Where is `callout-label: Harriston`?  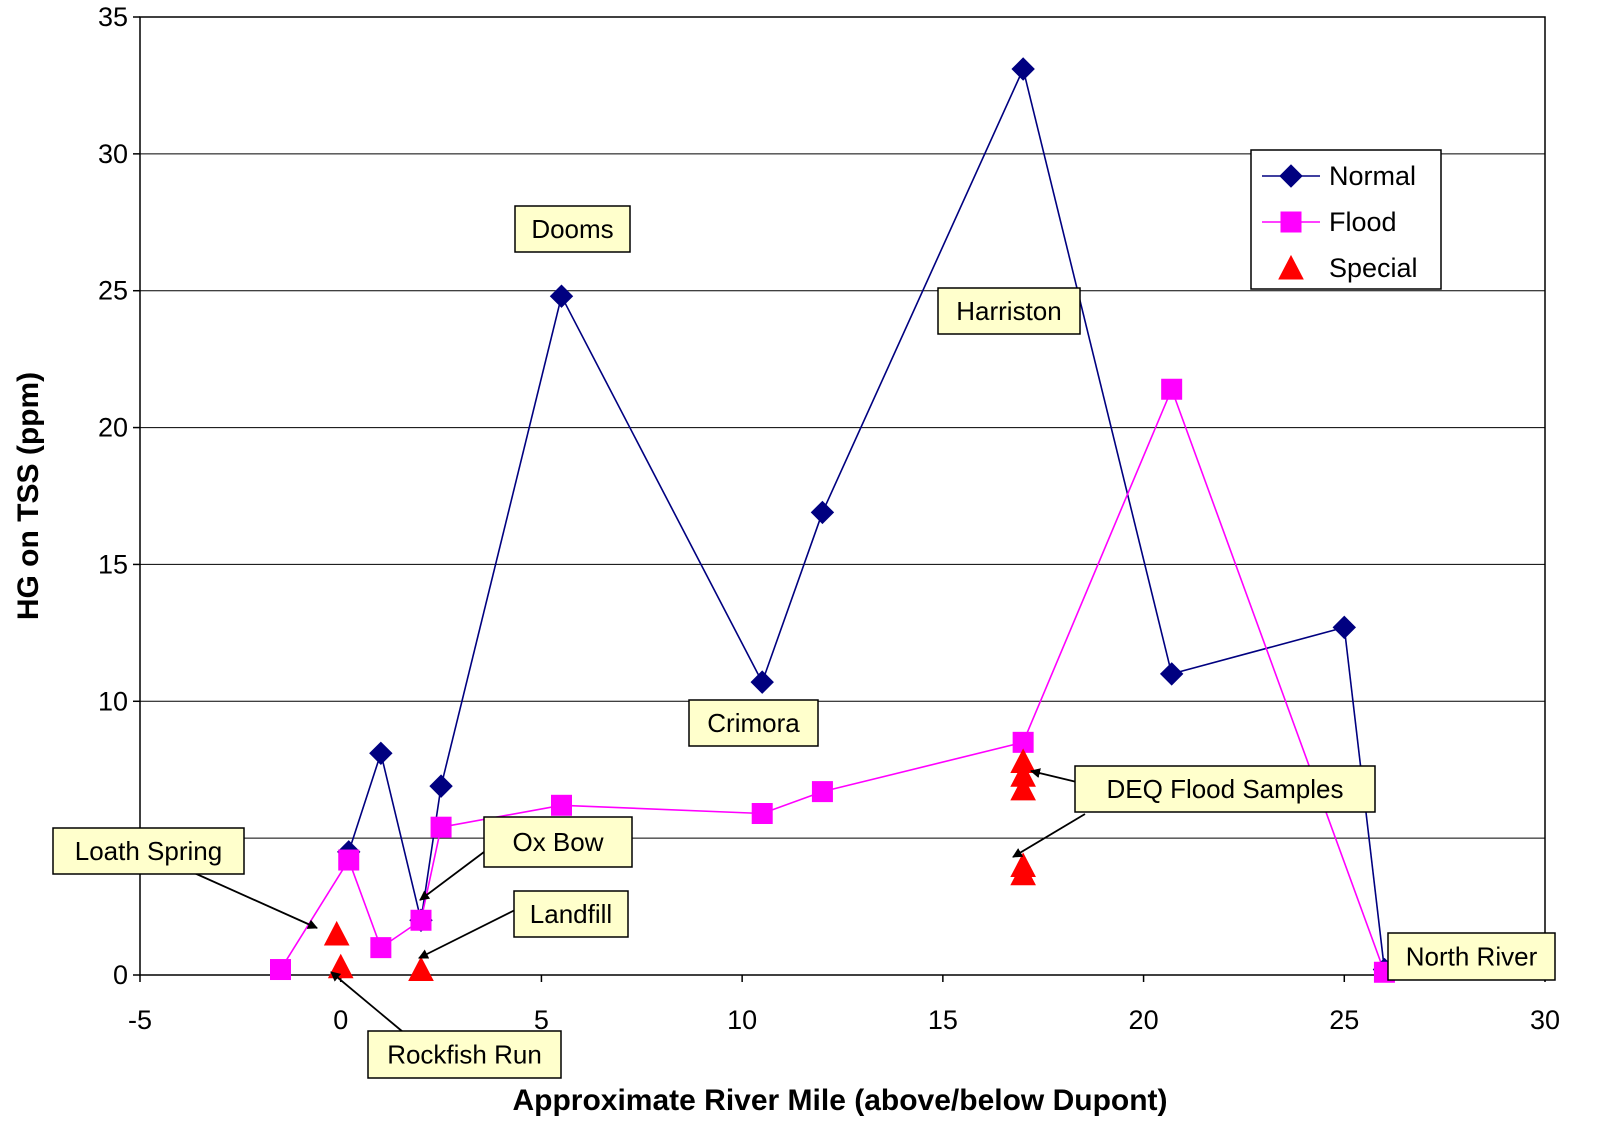
callout-label: Harriston is located at coordinates (1008, 311).